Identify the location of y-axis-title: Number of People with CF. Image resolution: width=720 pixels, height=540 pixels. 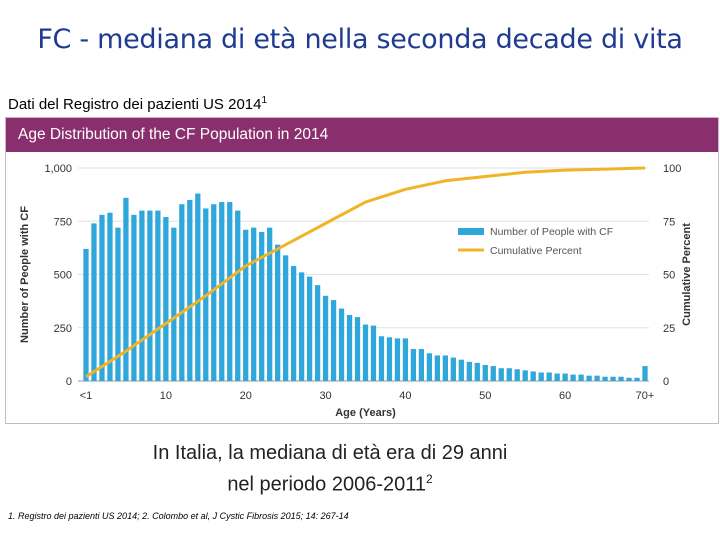
(25, 274).